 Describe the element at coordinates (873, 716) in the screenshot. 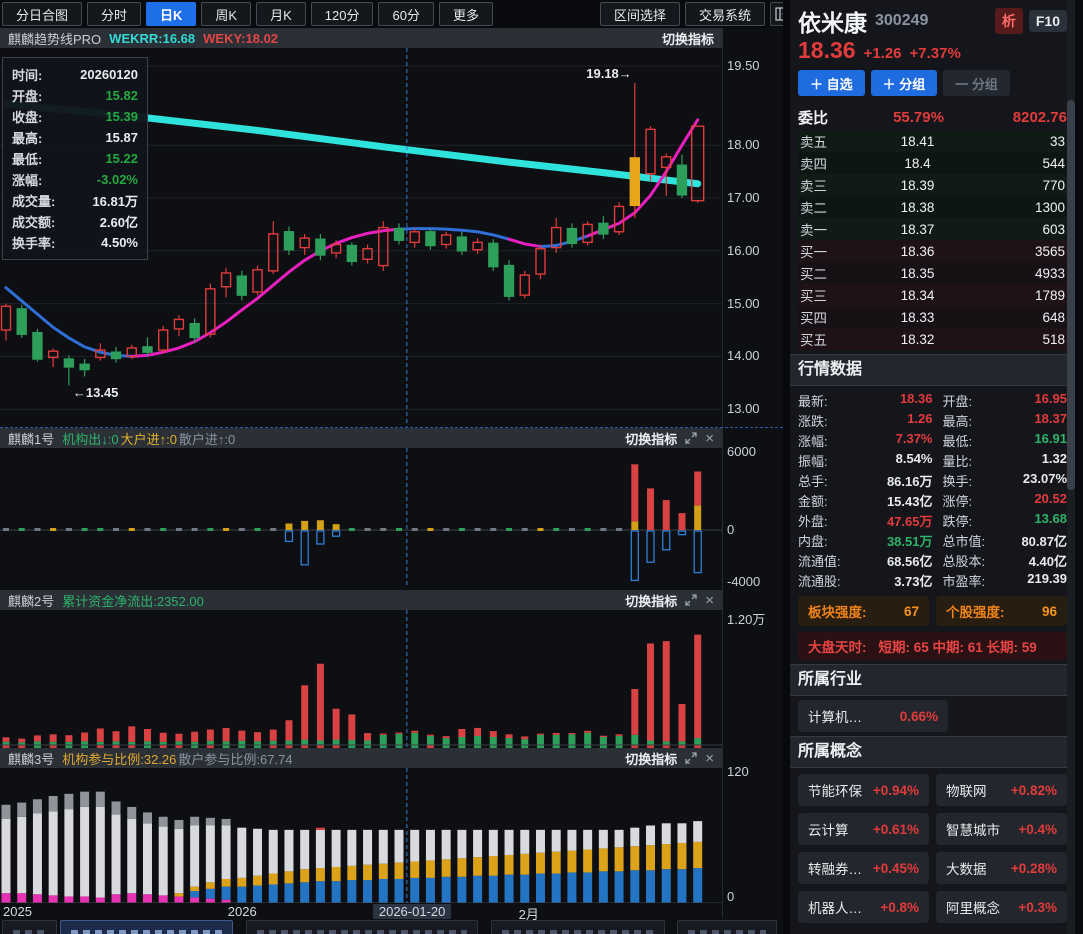

I see `industry-chip: 计算机… 0.66%` at that location.